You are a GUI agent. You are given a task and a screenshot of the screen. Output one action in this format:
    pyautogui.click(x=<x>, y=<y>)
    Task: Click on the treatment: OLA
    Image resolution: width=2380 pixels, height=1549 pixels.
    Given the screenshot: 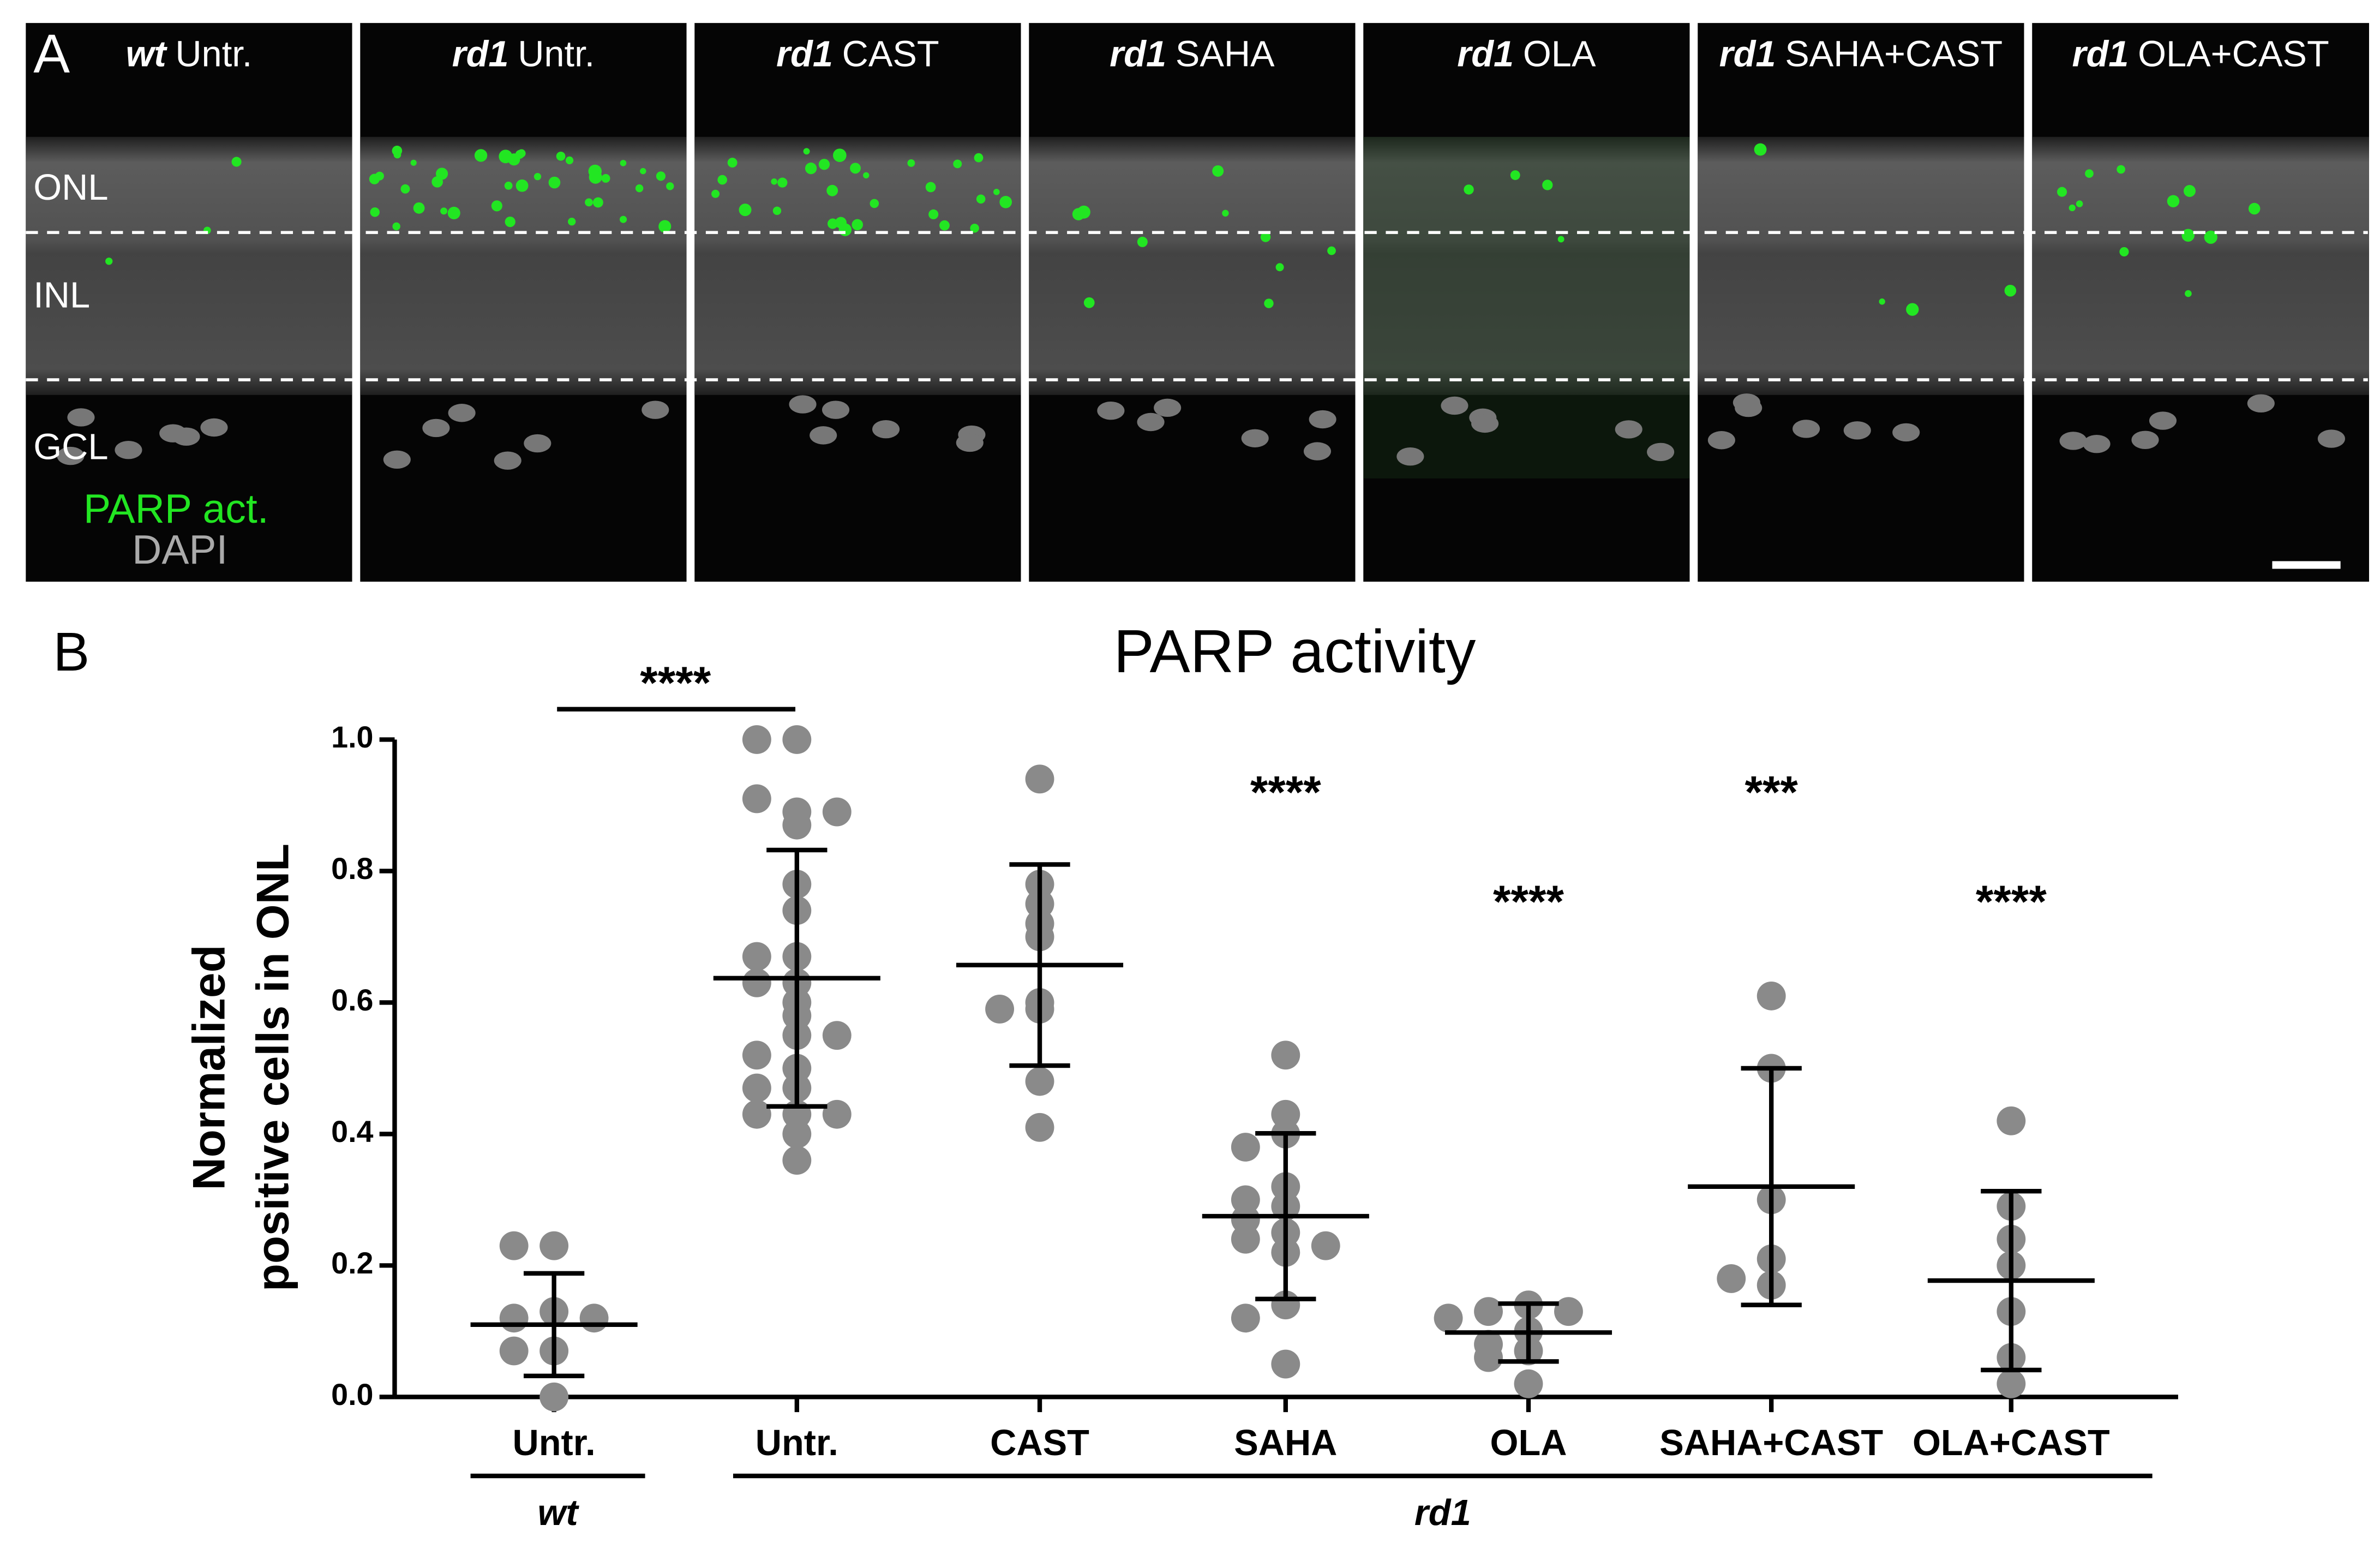 What is the action you would take?
    pyautogui.click(x=1559, y=54)
    